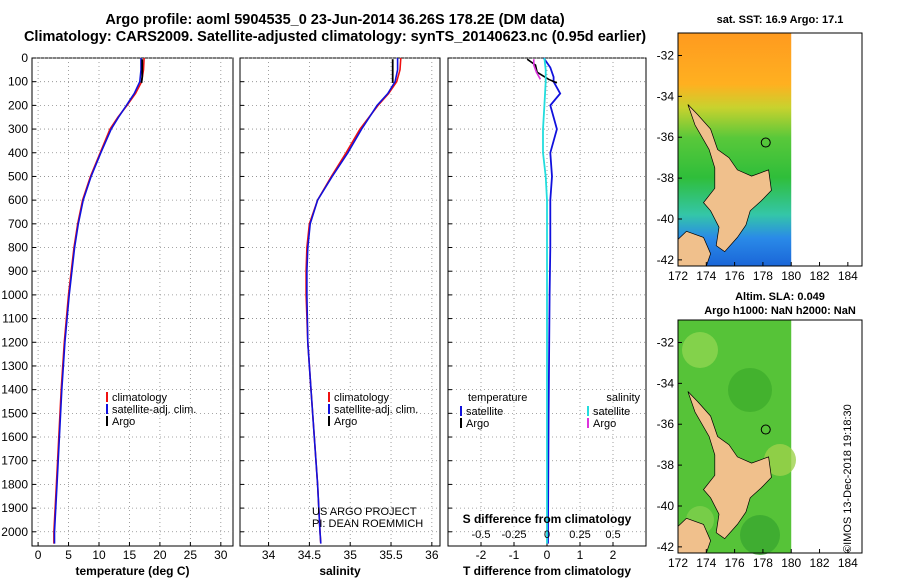 Image resolution: width=900 pixels, height=580 pixels. What do you see at coordinates (18, 248) in the screenshot?
I see `y-tick-label: 800` at bounding box center [18, 248].